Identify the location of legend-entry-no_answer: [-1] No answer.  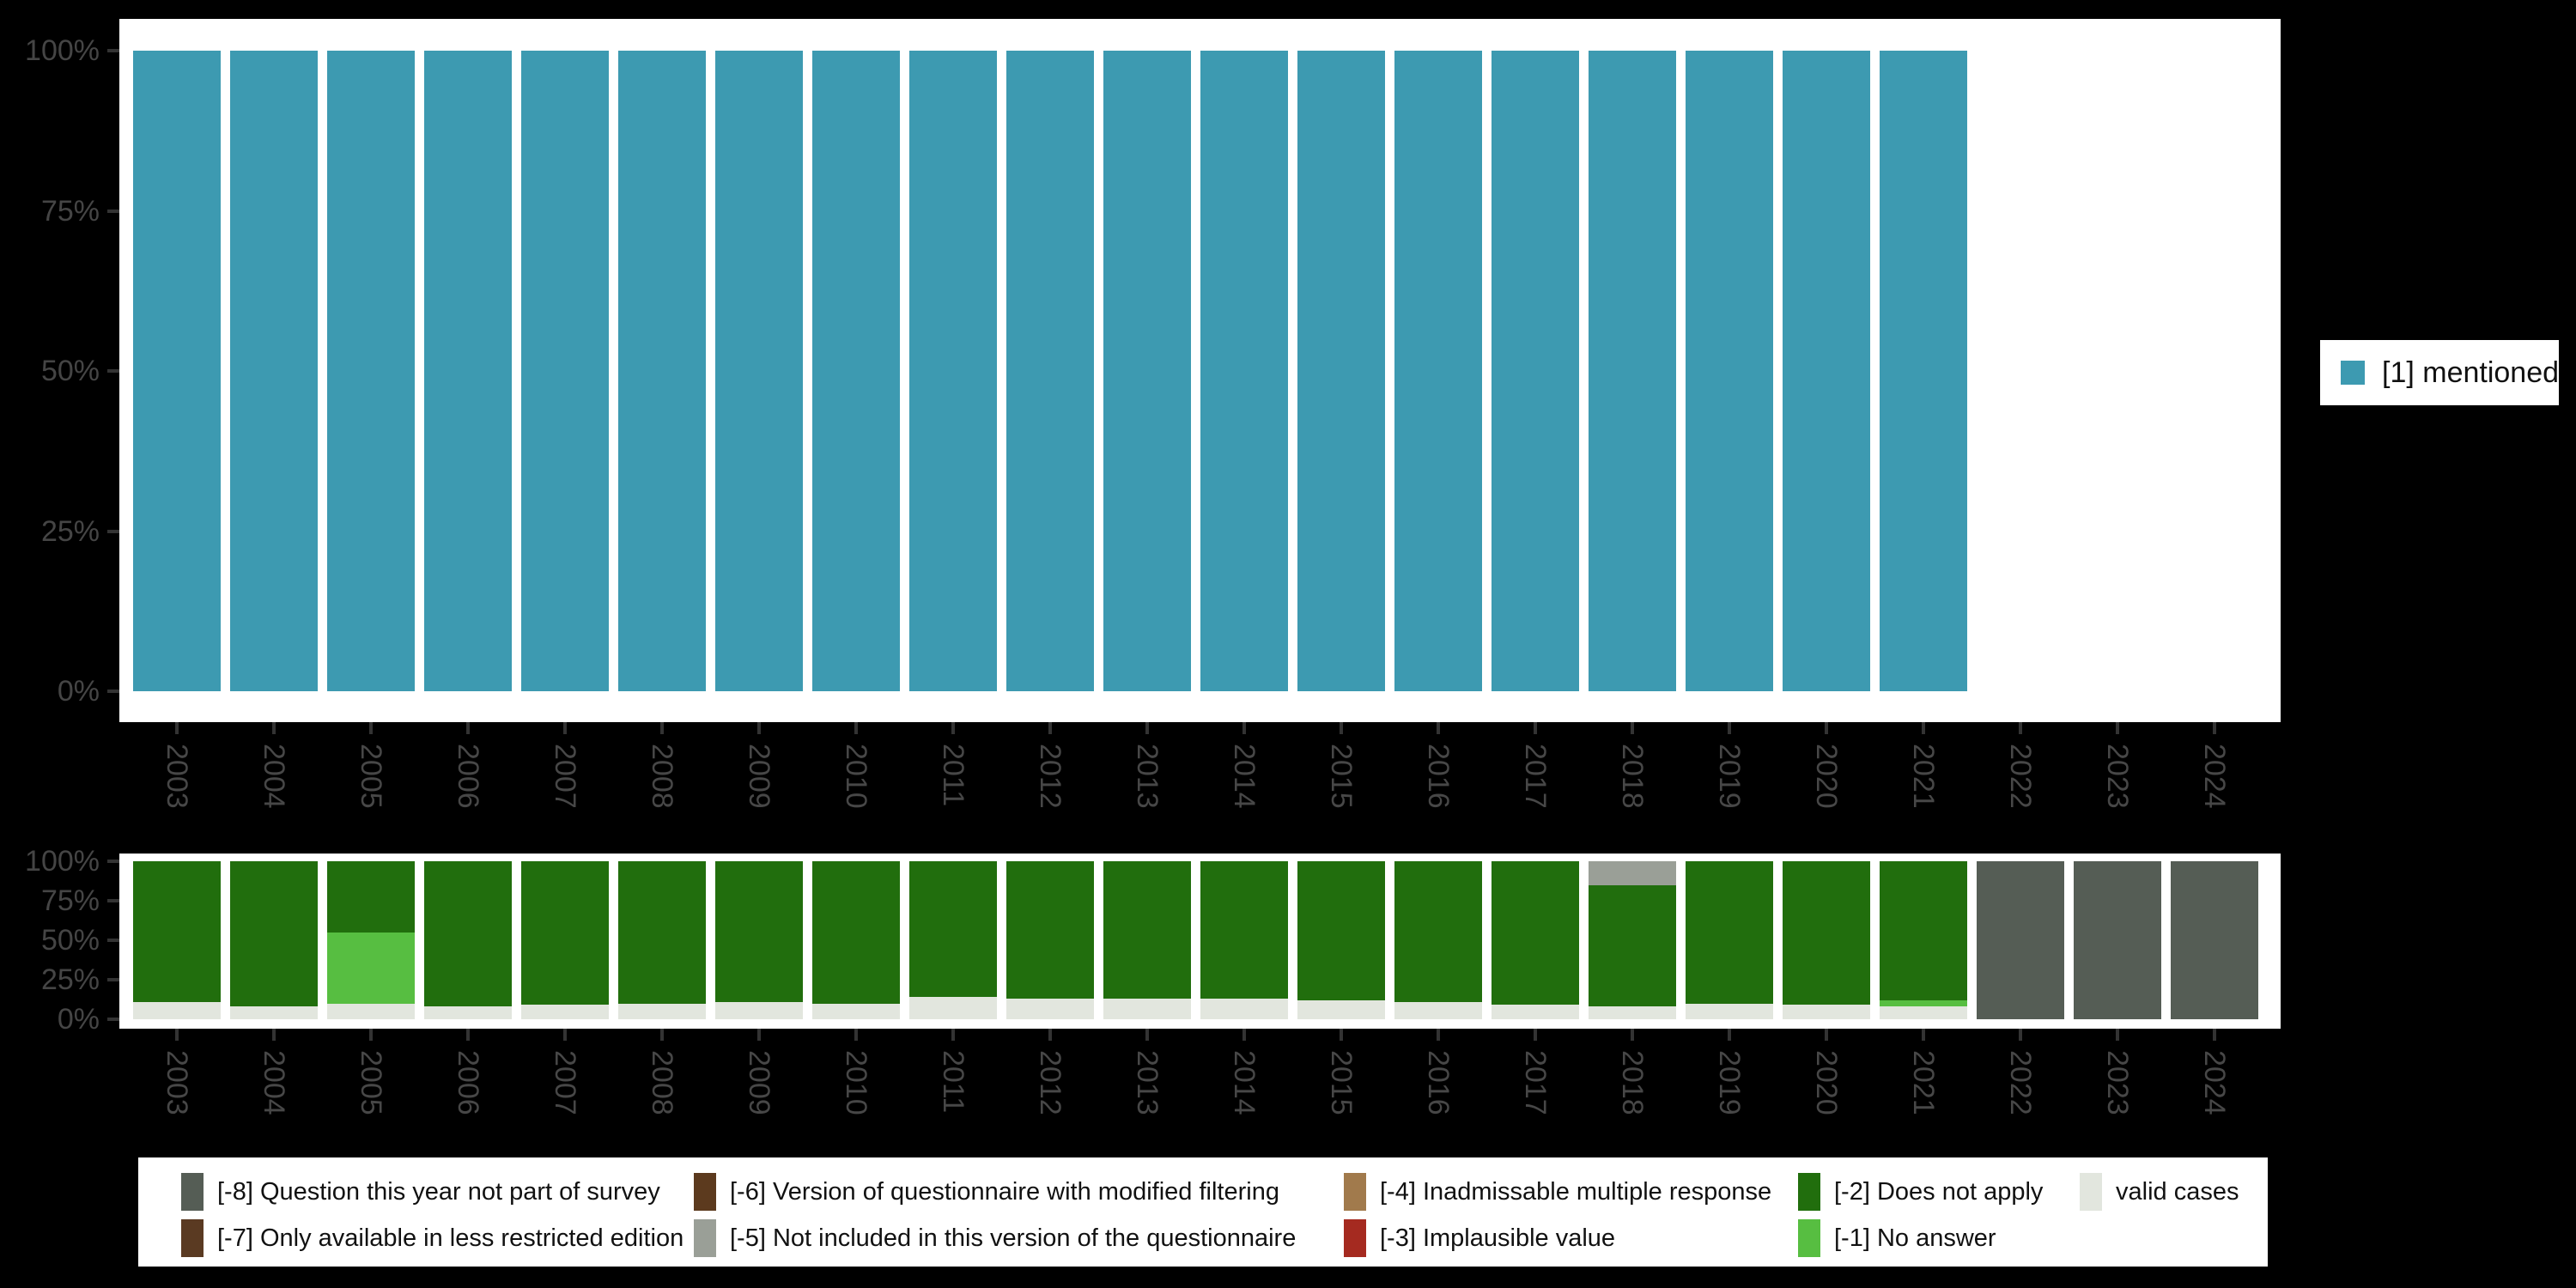
(1897, 1238).